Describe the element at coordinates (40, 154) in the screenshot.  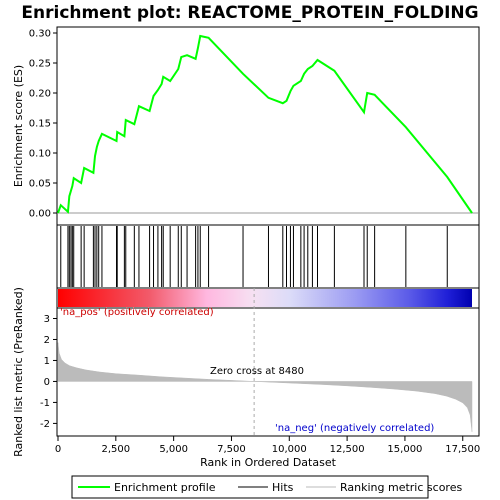
I see `es-tick-label: 0.10` at that location.